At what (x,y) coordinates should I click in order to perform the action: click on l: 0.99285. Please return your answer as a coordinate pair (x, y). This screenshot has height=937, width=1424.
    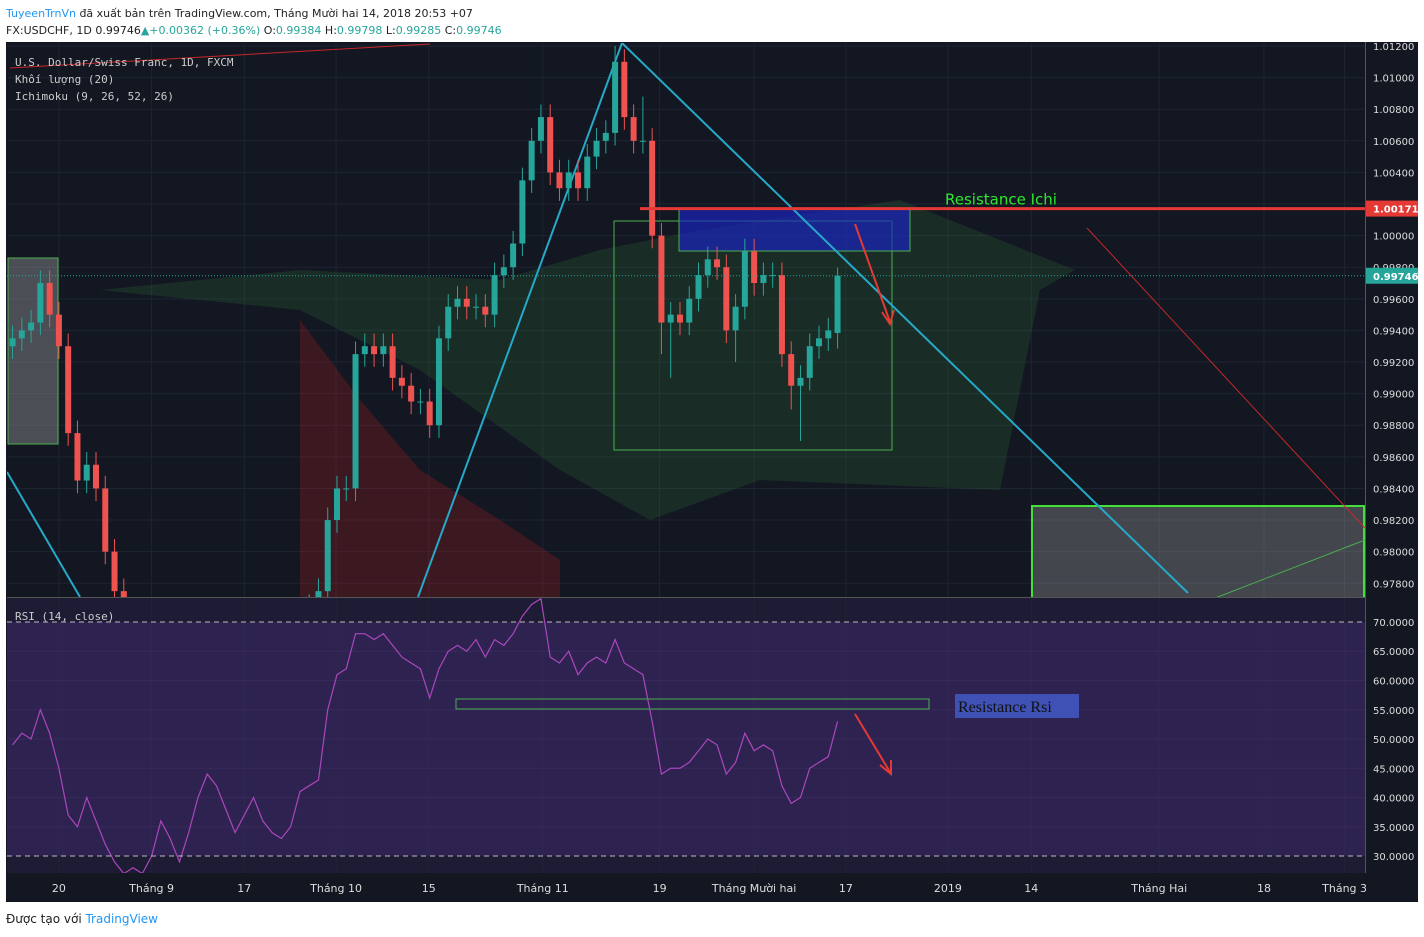
    Looking at the image, I should click on (418, 30).